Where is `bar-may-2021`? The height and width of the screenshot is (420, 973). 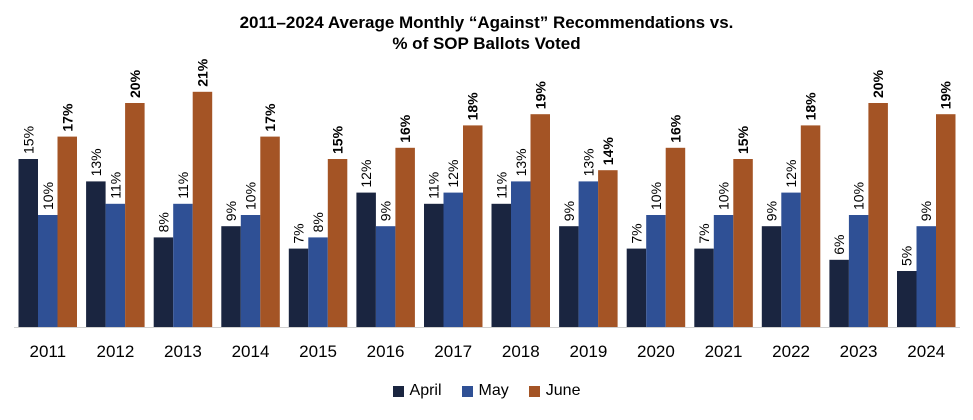 bar-may-2021 is located at coordinates (723, 271).